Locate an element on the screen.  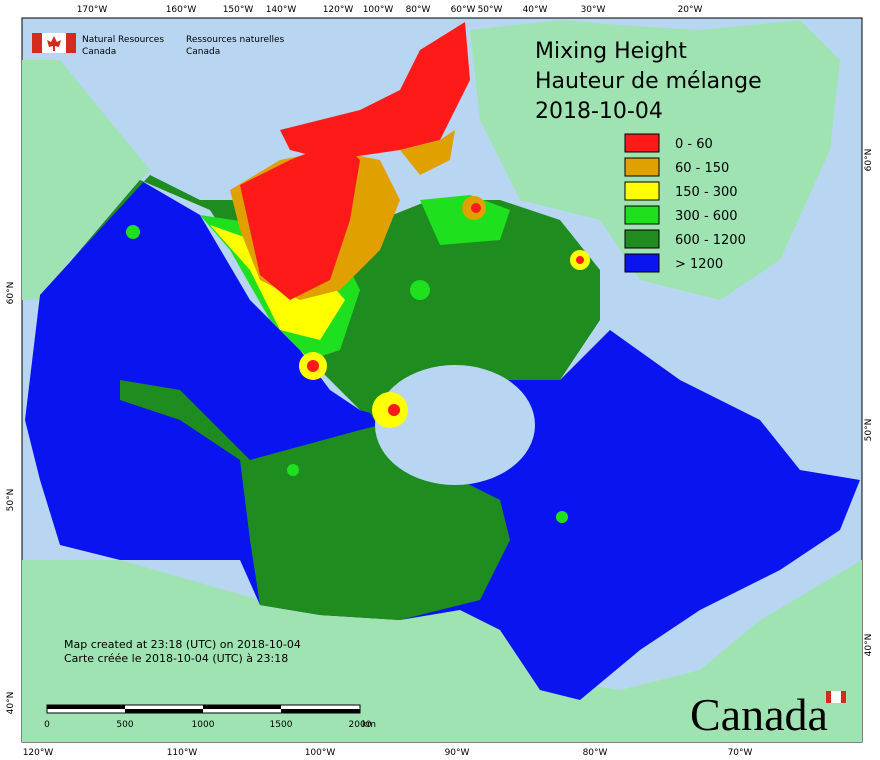
agency-en: Natural Resources is located at coordinates (123, 40).